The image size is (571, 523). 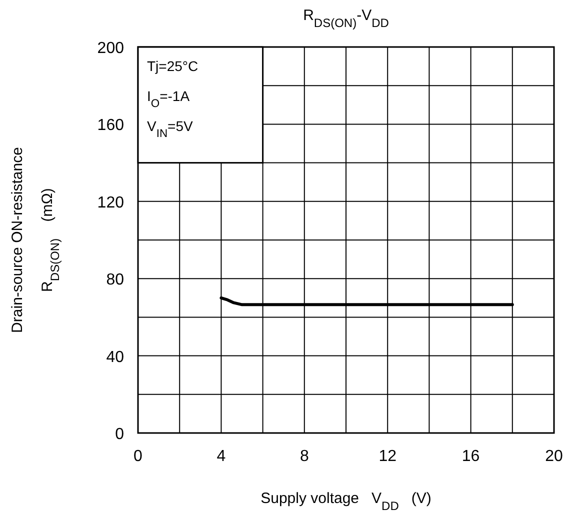 I want to click on x-tick-label: 4, so click(x=221, y=456).